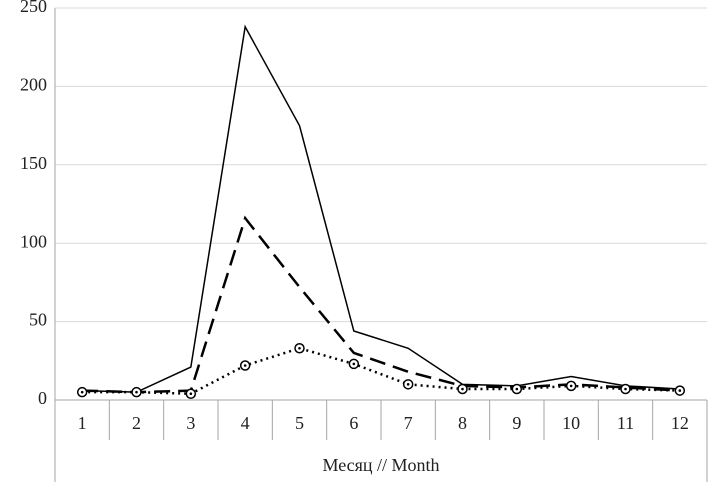  What do you see at coordinates (381, 370) in the screenshot?
I see `series-line` at bounding box center [381, 370].